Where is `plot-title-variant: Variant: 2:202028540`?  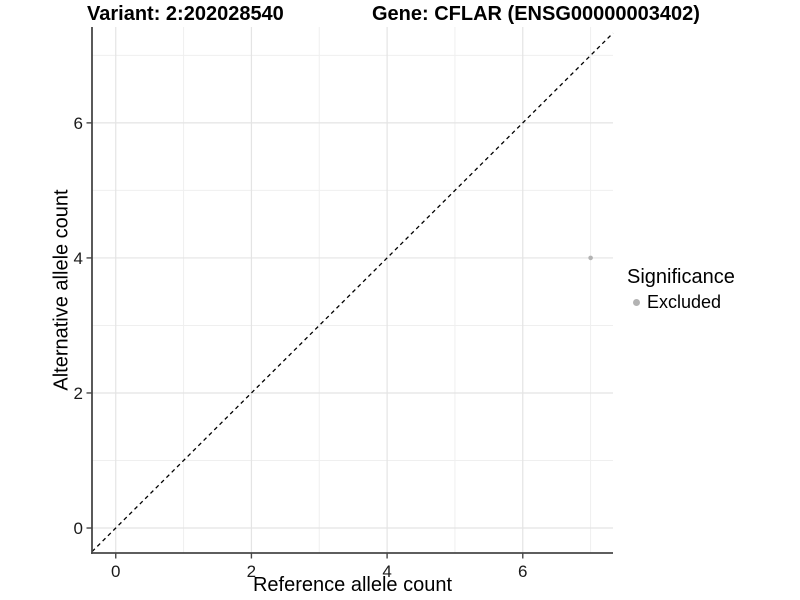 plot-title-variant: Variant: 2:202028540 is located at coordinates (185, 14).